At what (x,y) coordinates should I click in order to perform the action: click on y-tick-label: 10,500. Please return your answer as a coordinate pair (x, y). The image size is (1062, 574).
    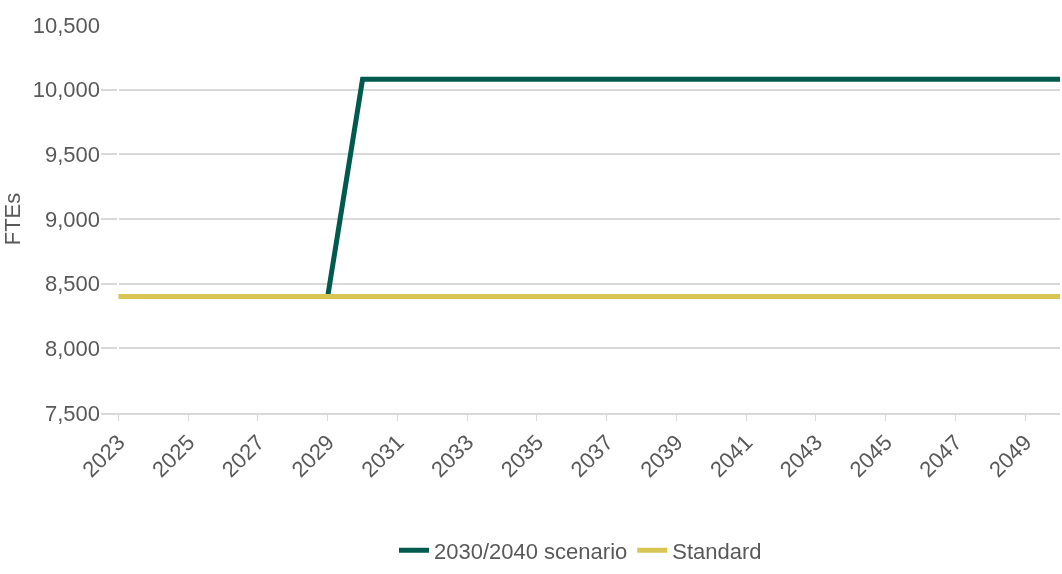
    Looking at the image, I should click on (66, 25).